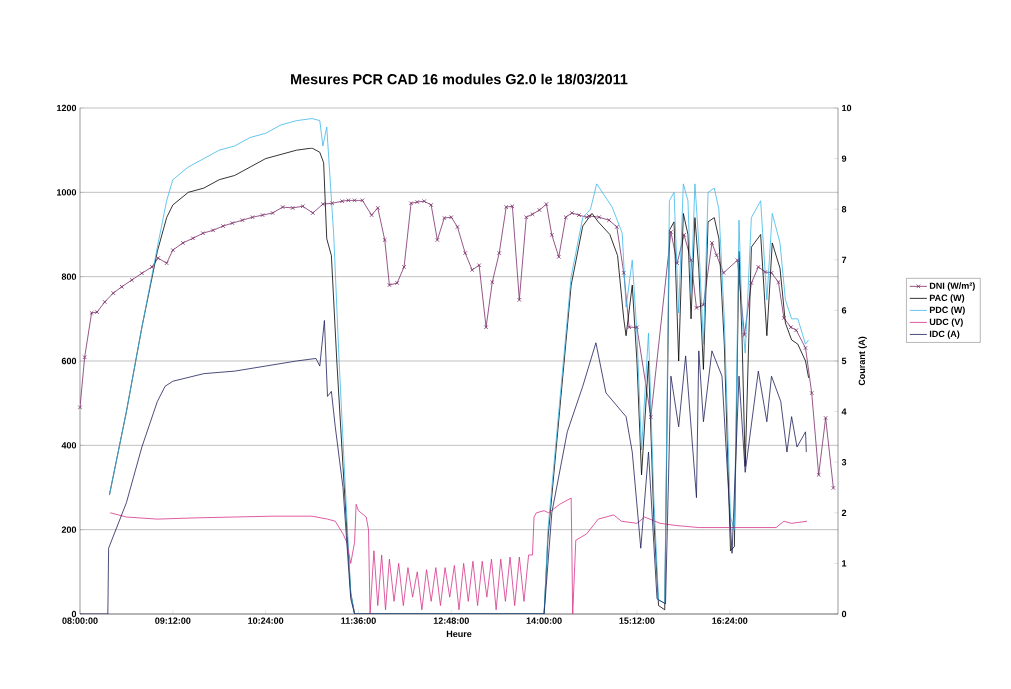 The width and height of the screenshot is (1011, 689). Describe the element at coordinates (451, 620) in the screenshot. I see `x-tick-label: 12:48:00` at that location.